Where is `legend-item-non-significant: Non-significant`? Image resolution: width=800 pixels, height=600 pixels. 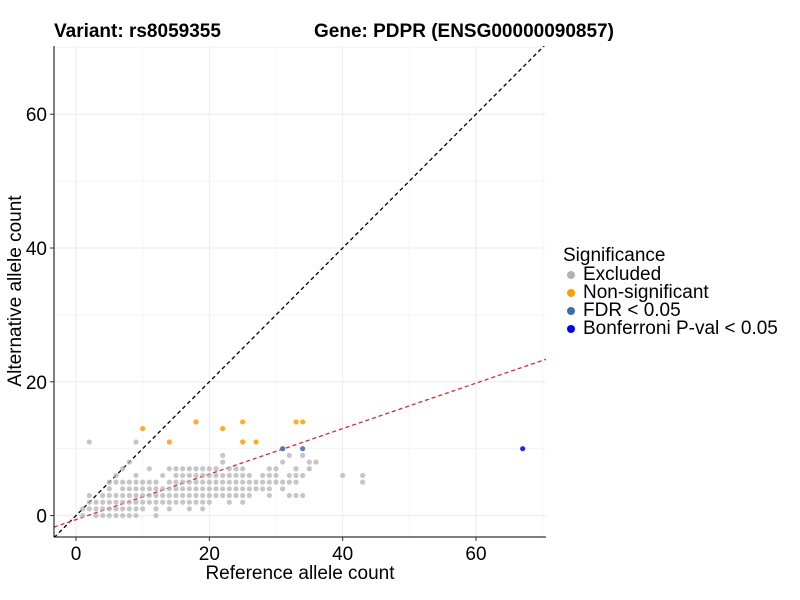 legend-item-non-significant: Non-significant is located at coordinates (670, 292).